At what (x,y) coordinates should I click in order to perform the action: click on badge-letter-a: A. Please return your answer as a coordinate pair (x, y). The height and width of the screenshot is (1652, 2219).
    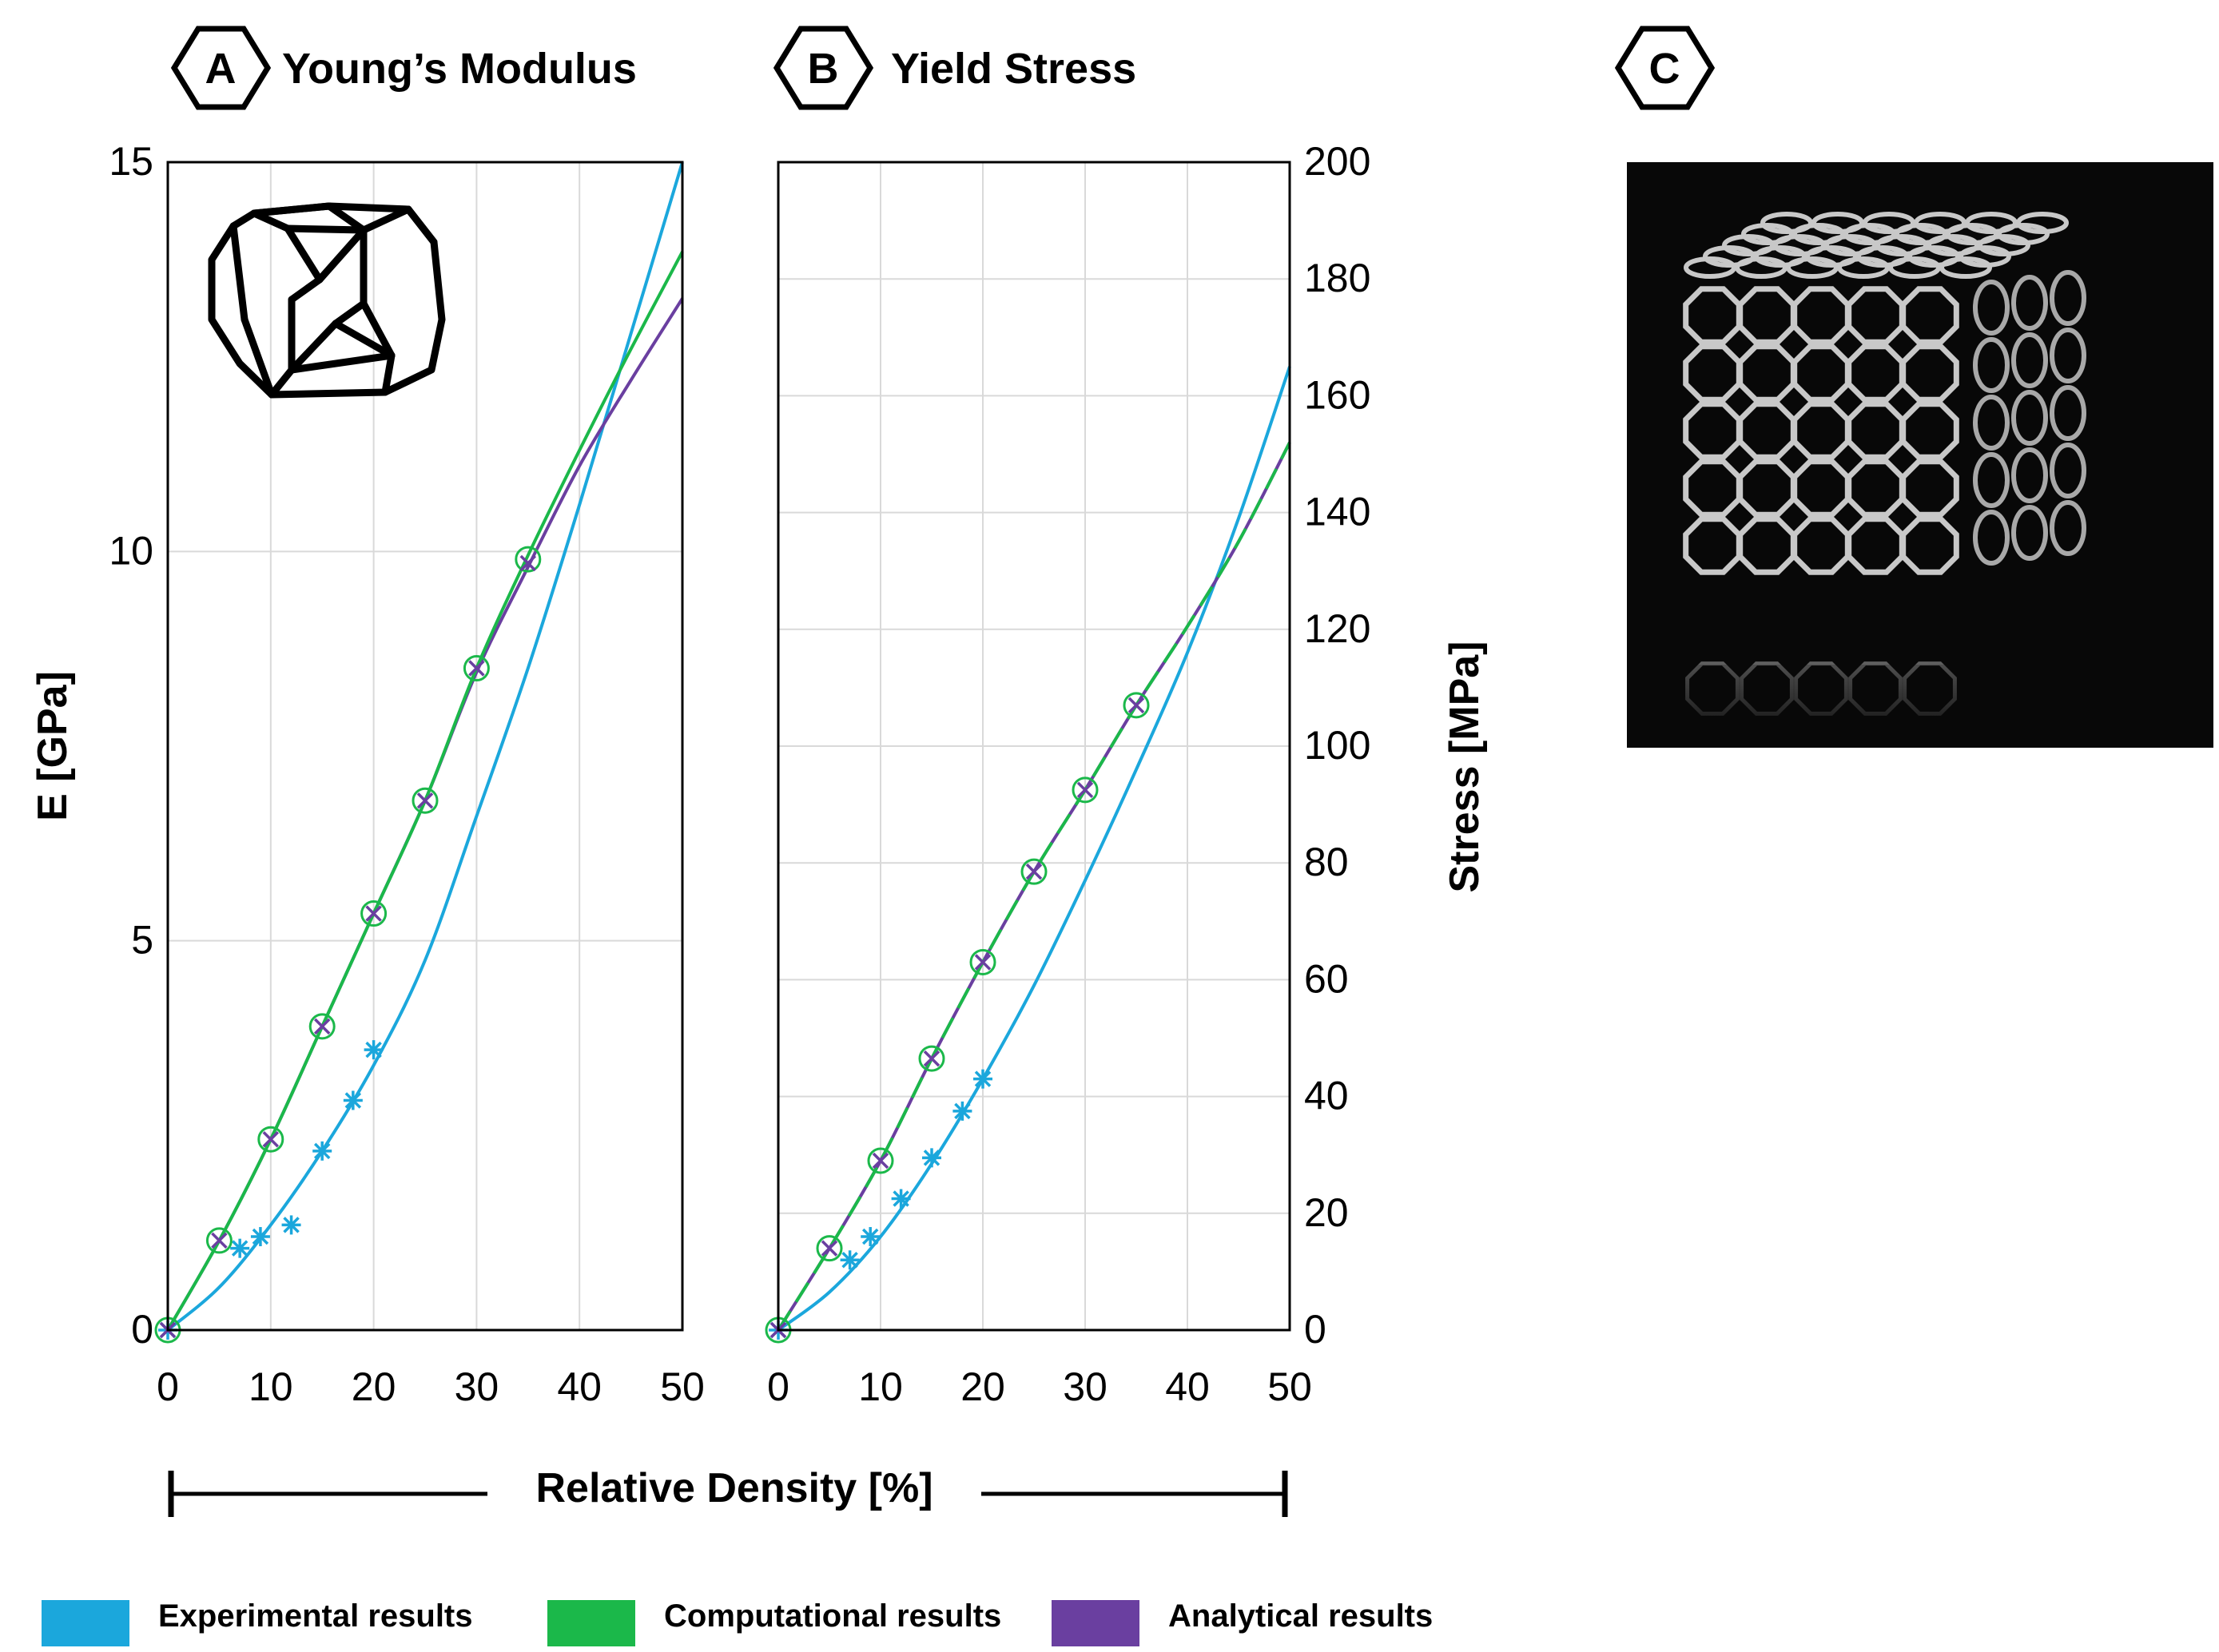
    Looking at the image, I should click on (221, 69).